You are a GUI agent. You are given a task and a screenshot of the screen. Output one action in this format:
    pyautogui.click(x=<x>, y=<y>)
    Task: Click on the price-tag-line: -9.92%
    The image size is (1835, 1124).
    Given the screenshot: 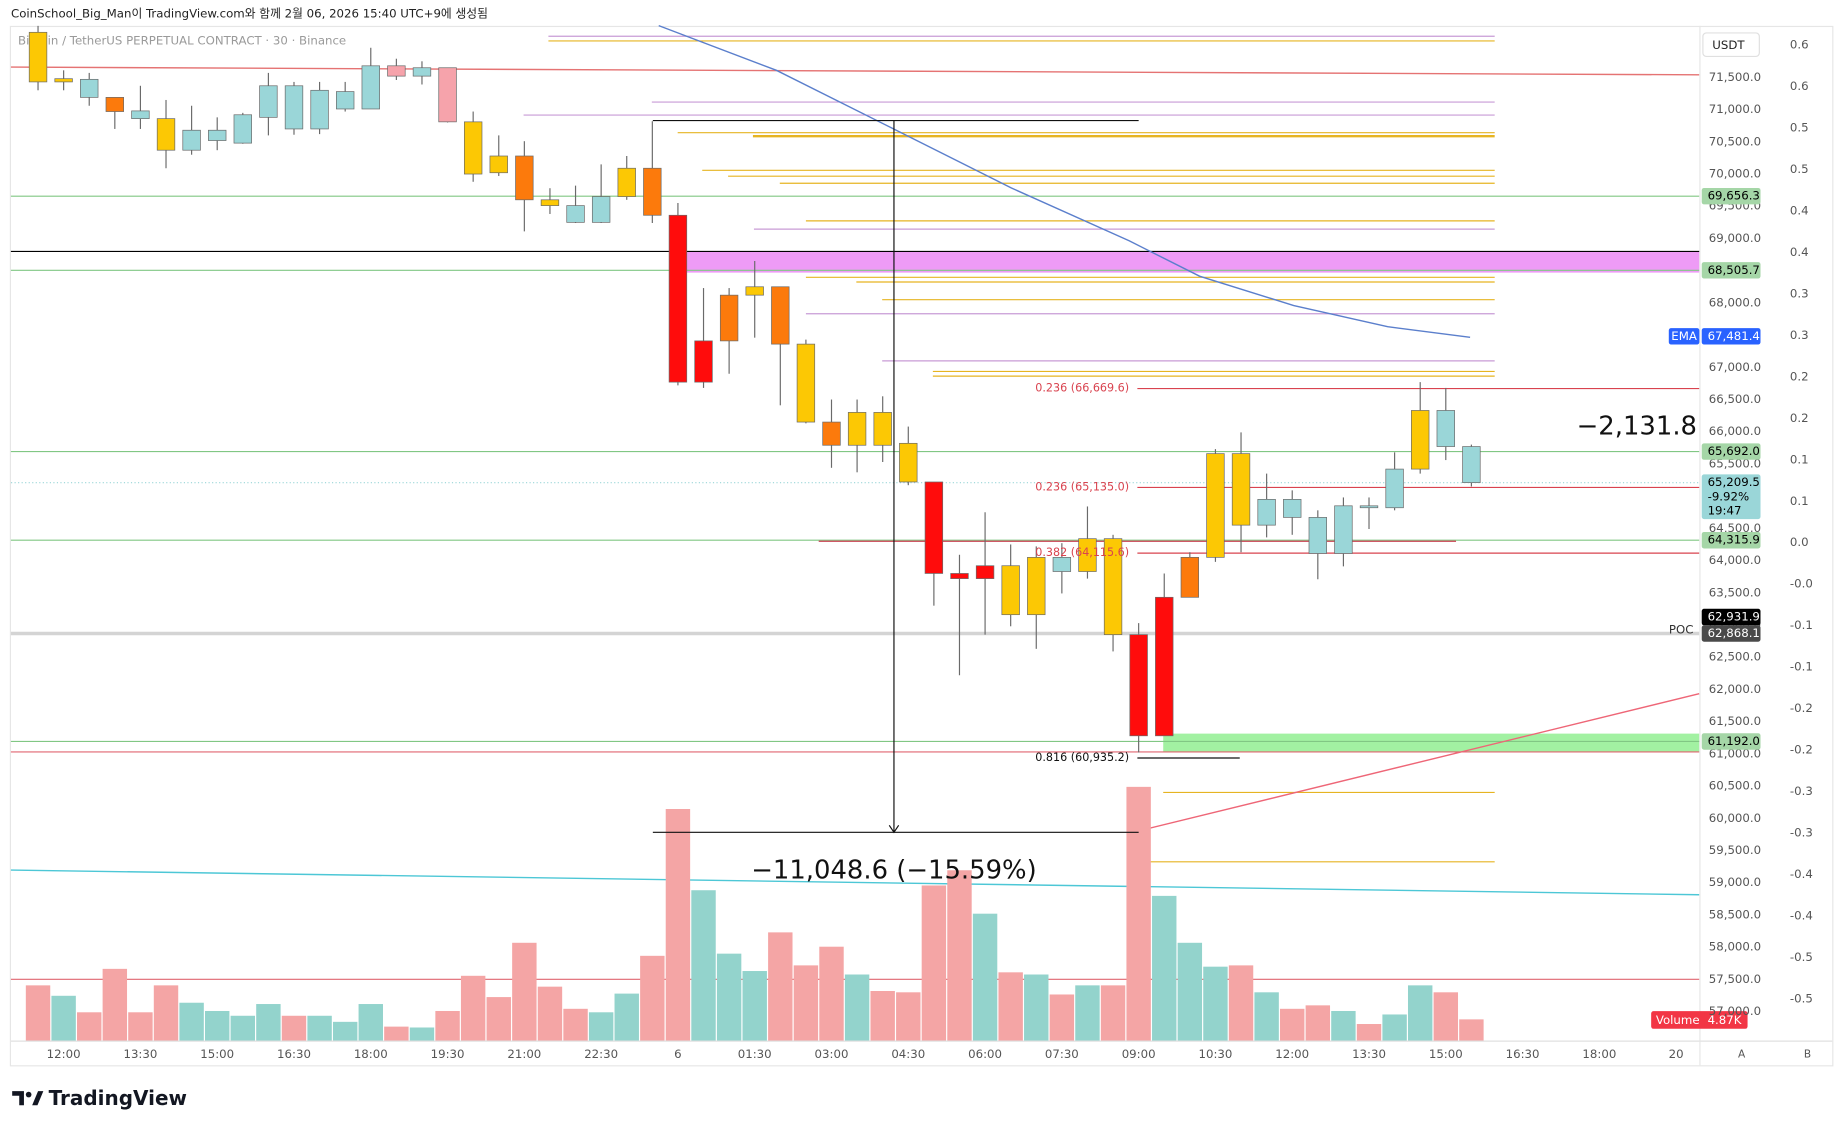 What is the action you would take?
    pyautogui.click(x=1729, y=496)
    